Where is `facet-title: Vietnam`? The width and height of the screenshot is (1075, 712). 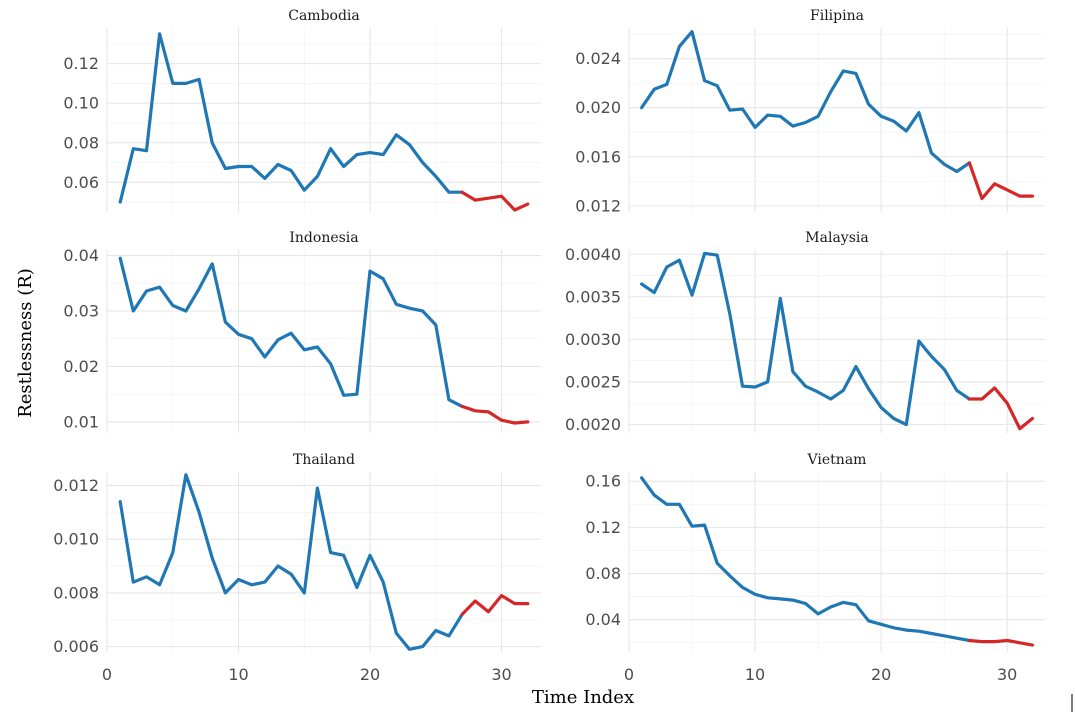
facet-title: Vietnam is located at coordinates (837, 460).